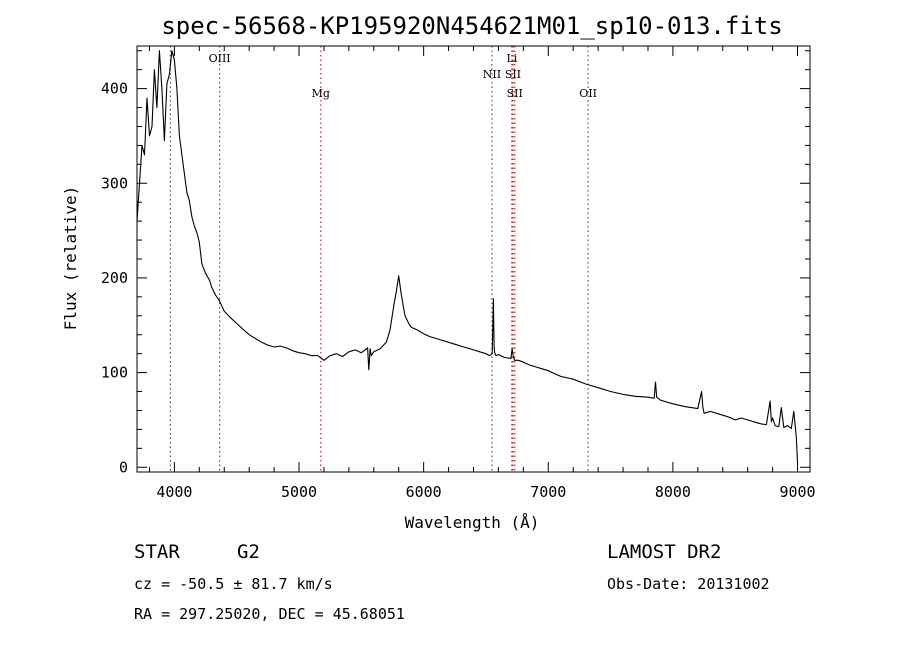 Image resolution: width=900 pixels, height=650 pixels. I want to click on x-tick-label: 7000, so click(548, 492).